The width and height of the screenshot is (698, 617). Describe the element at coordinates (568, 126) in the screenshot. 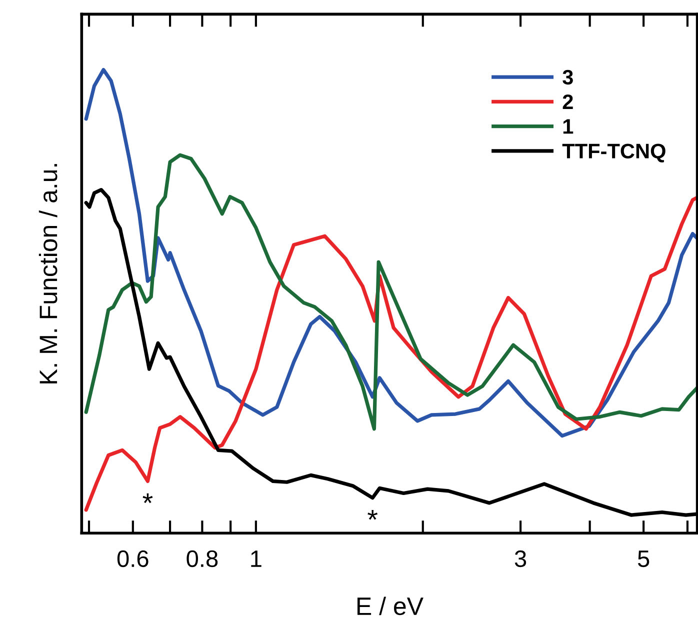

I see `legend-label: 1` at that location.